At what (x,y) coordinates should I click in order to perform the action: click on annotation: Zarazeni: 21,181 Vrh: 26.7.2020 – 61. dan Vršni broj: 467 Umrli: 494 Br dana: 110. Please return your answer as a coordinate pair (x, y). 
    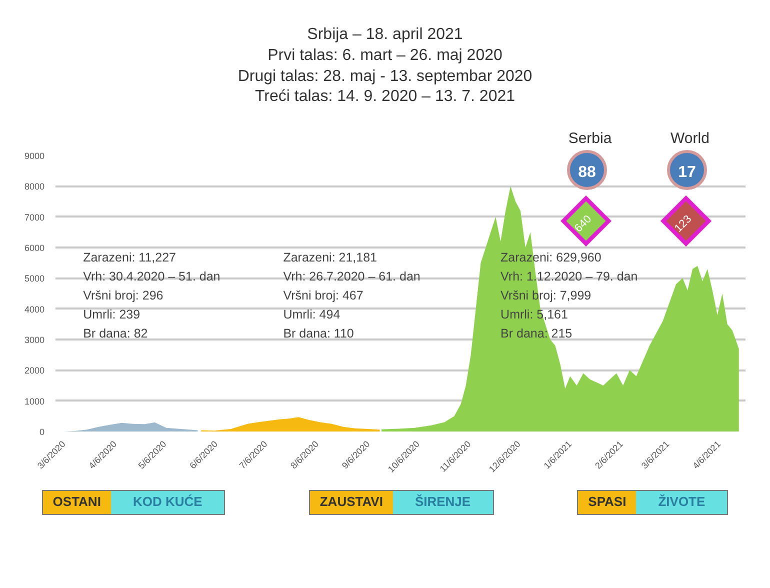
    Looking at the image, I should click on (351, 295).